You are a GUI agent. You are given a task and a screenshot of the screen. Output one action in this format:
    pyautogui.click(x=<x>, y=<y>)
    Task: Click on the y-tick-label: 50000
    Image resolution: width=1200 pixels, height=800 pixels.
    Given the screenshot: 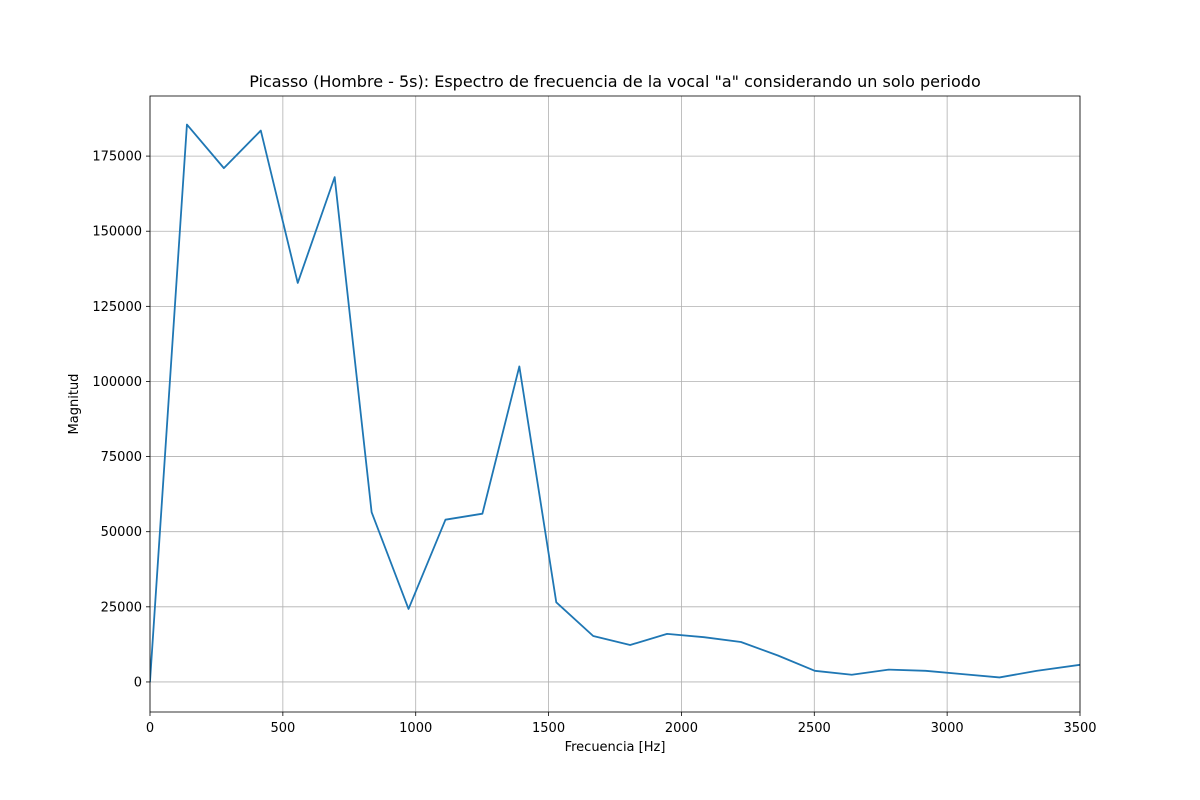 What is the action you would take?
    pyautogui.click(x=121, y=532)
    